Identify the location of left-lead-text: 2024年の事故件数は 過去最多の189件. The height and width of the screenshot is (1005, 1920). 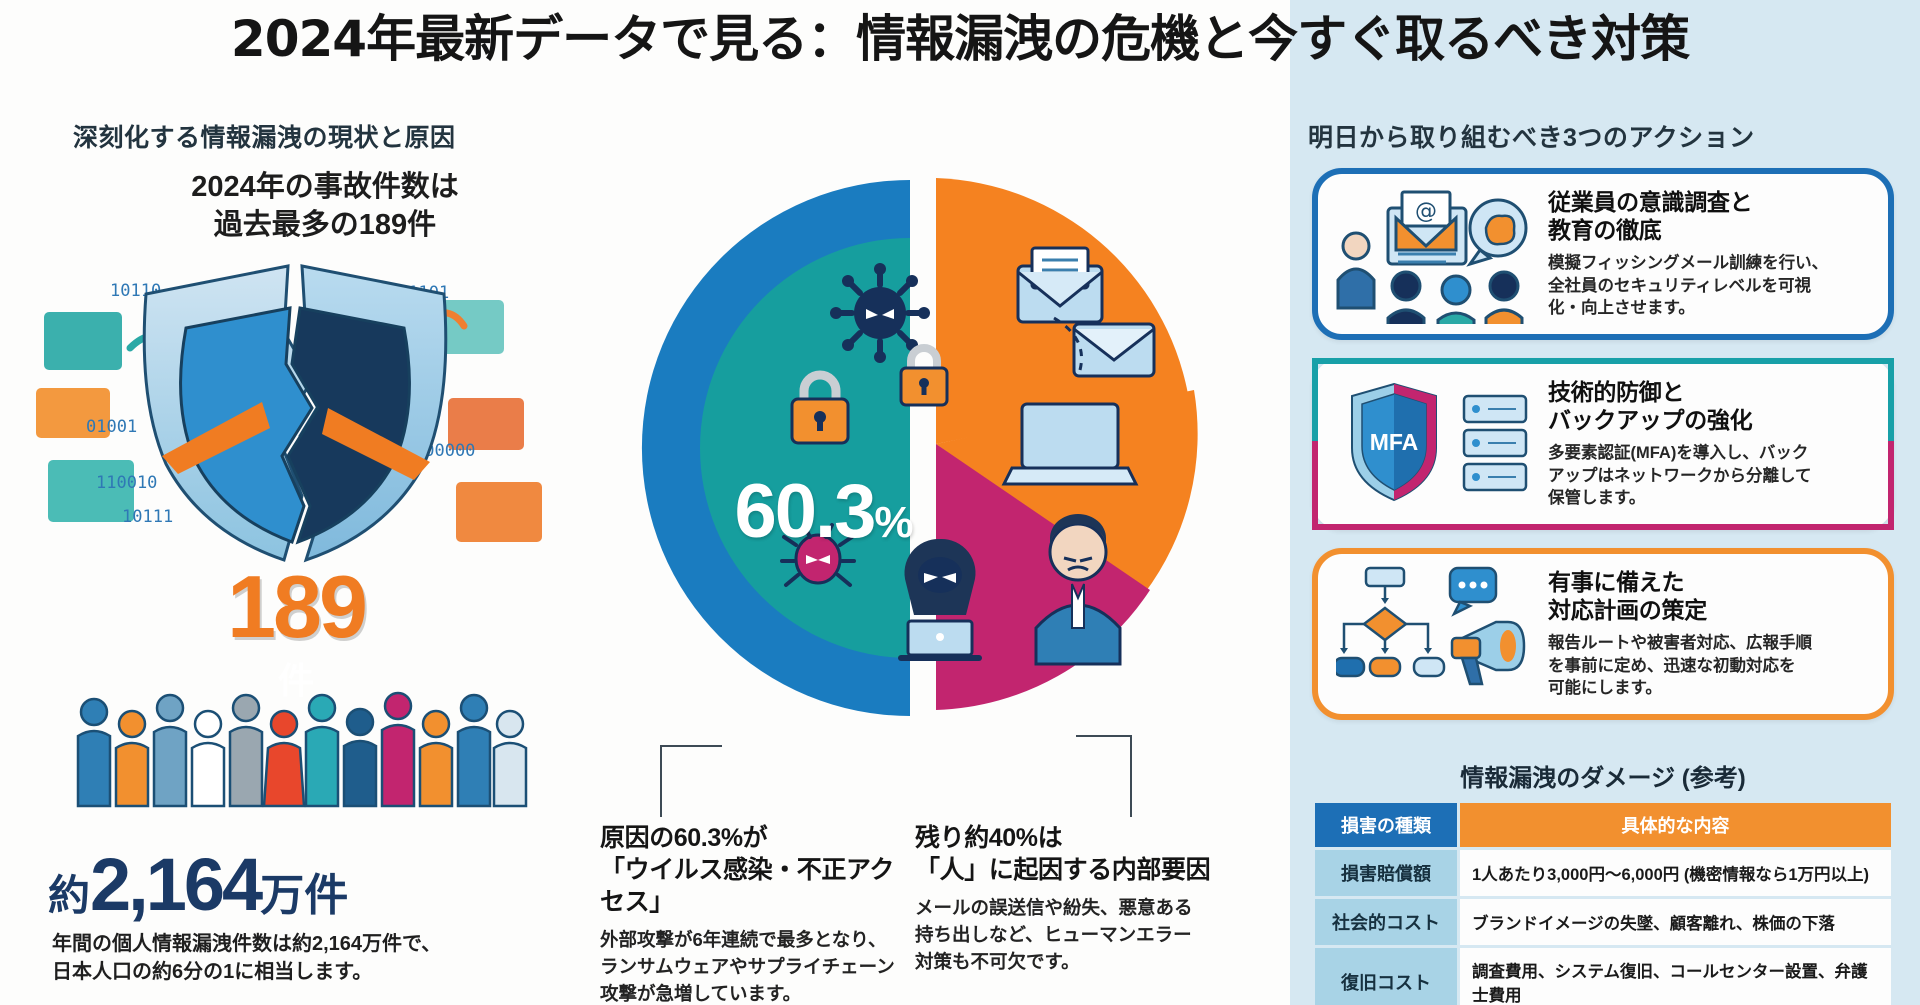
(325, 206).